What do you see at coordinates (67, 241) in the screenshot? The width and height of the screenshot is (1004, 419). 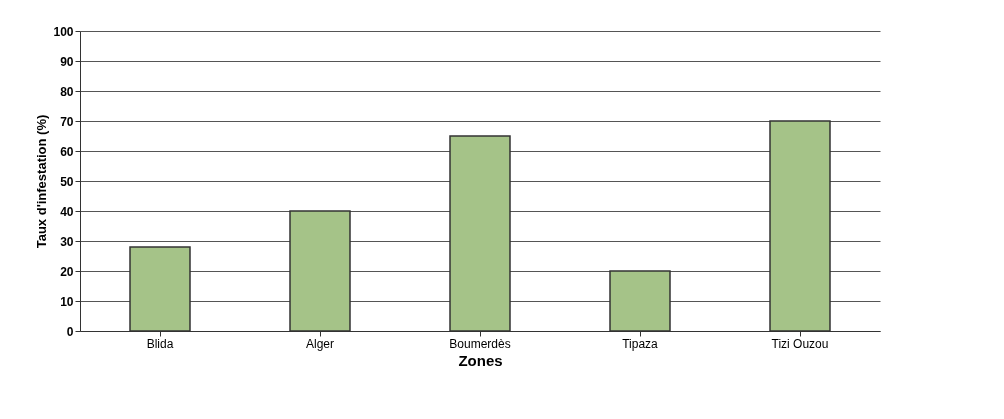 I see `y-tick-label: 30` at bounding box center [67, 241].